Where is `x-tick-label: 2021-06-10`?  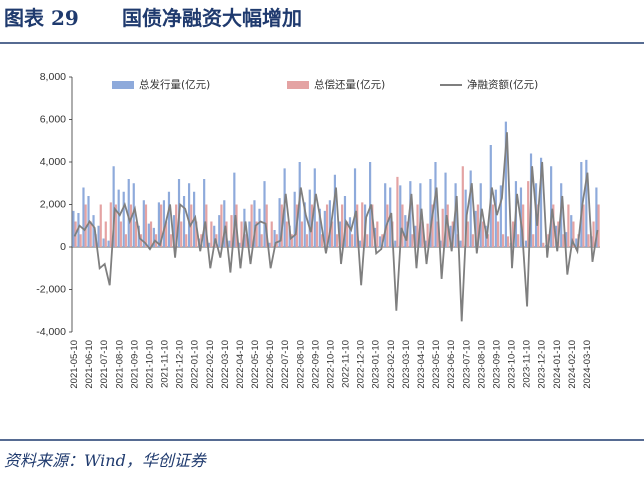
x-tick-label: 2021-06-10 is located at coordinates (89, 364).